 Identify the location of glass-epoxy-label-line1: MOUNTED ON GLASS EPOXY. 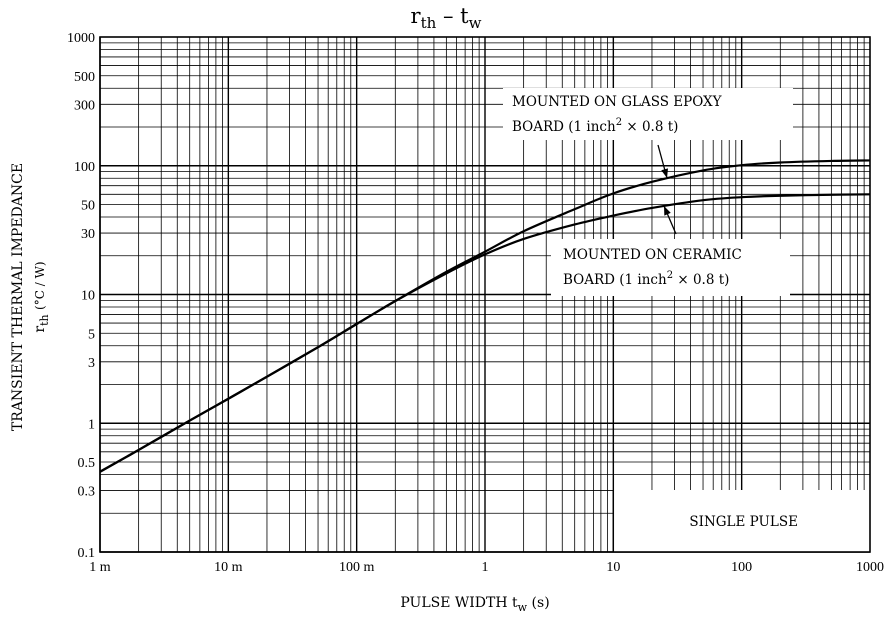
(617, 102).